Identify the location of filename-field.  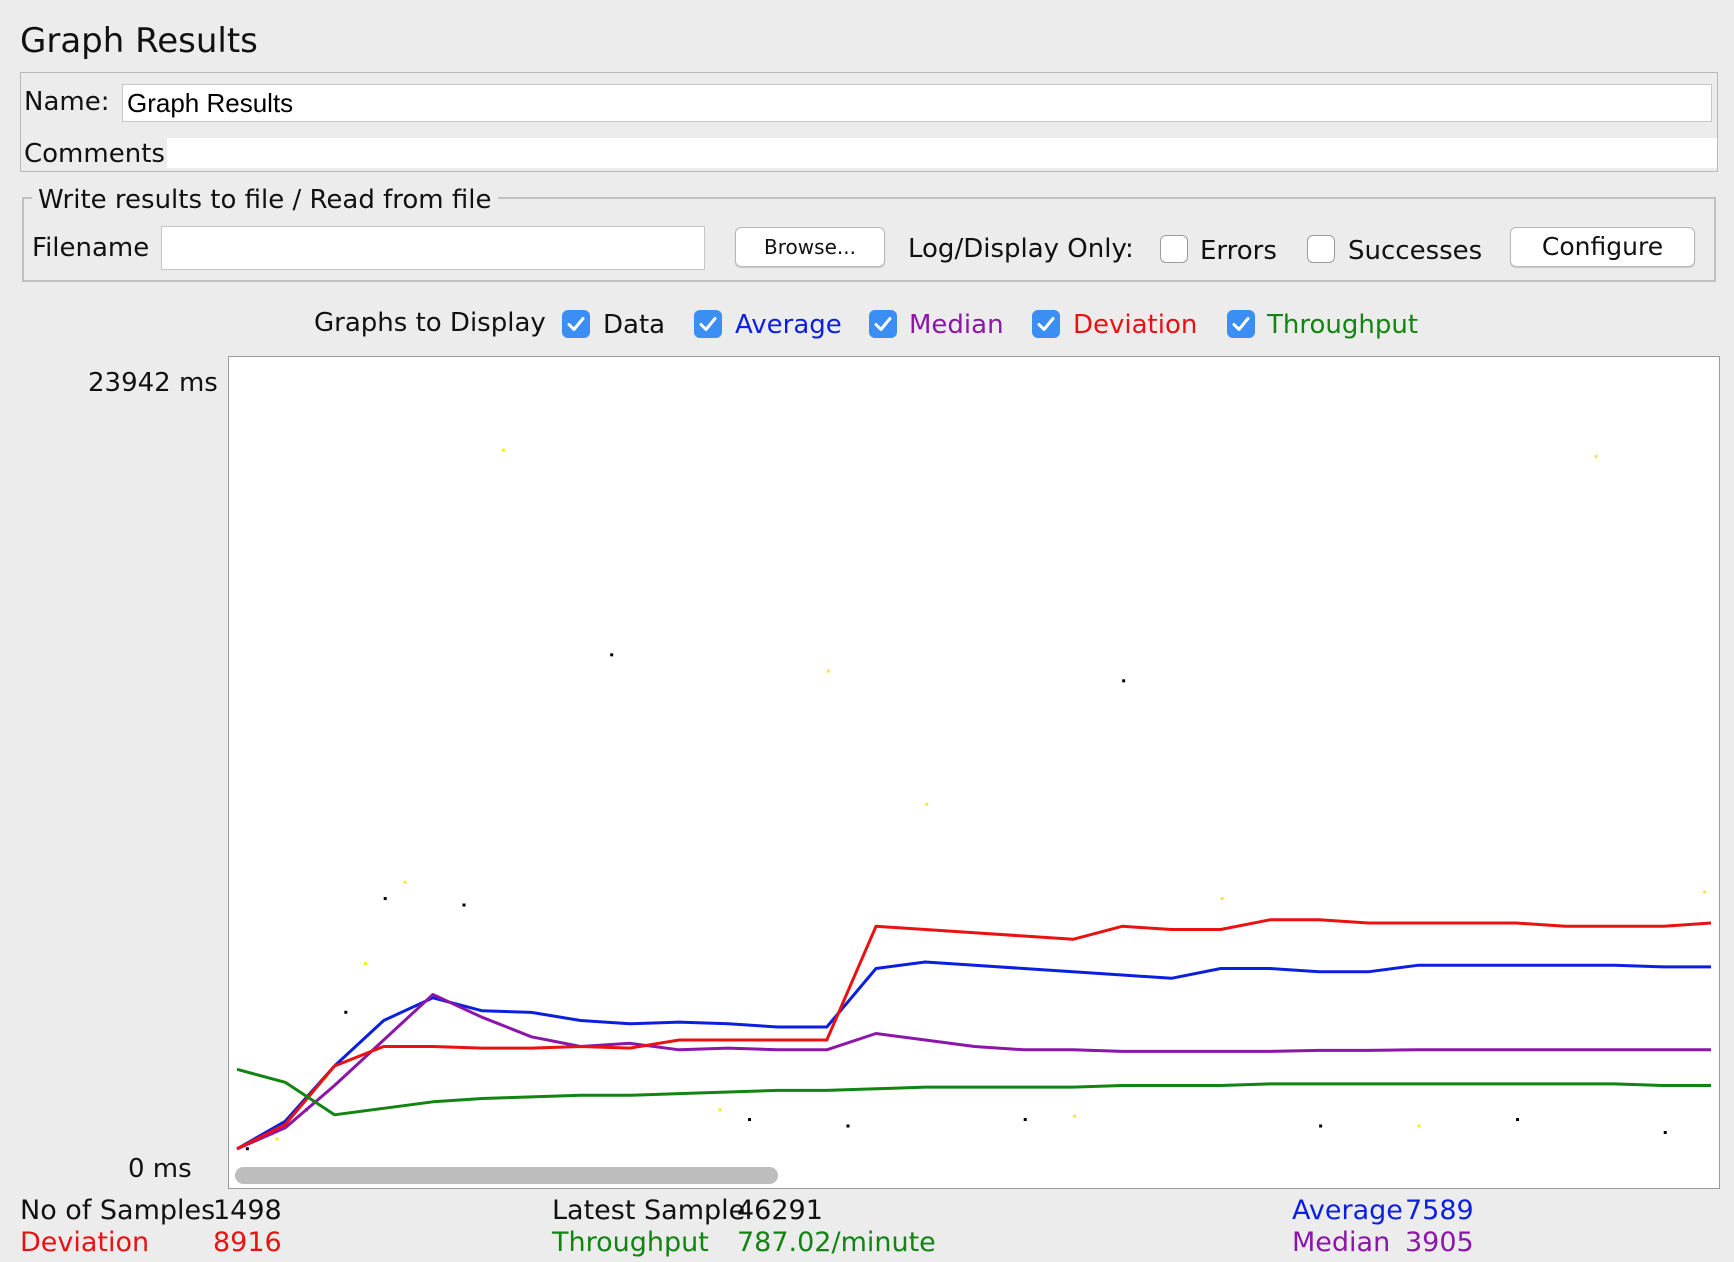
(433, 248).